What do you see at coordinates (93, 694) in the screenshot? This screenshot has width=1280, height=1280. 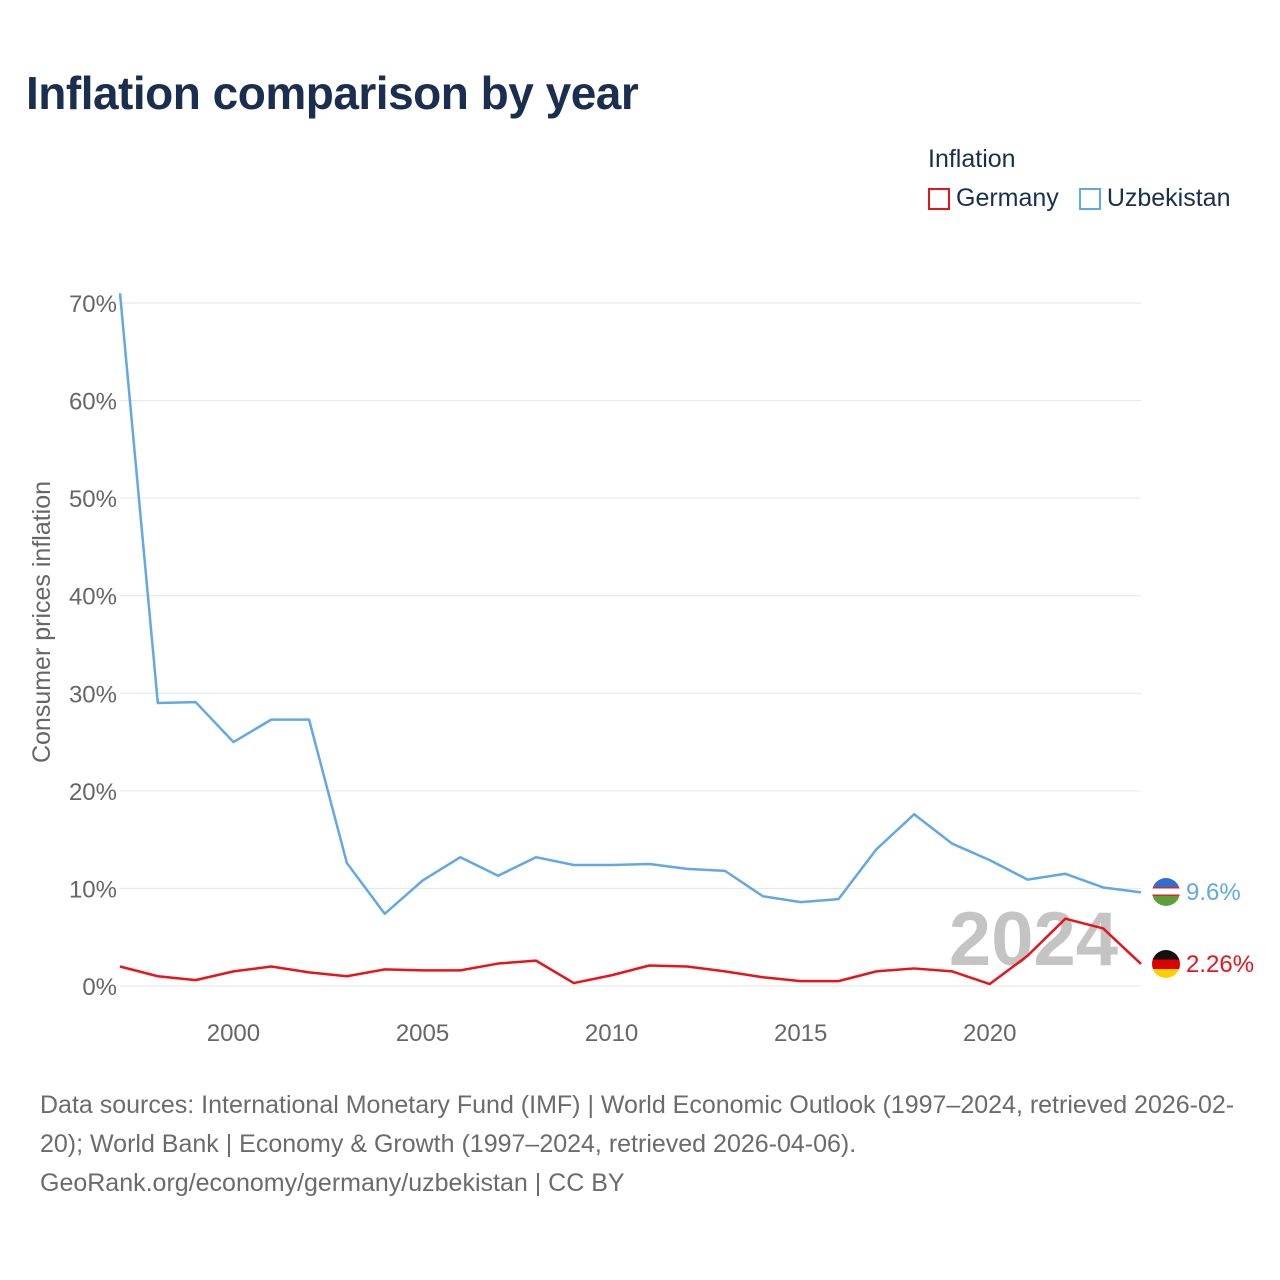 I see `y-tick-label: 30%` at bounding box center [93, 694].